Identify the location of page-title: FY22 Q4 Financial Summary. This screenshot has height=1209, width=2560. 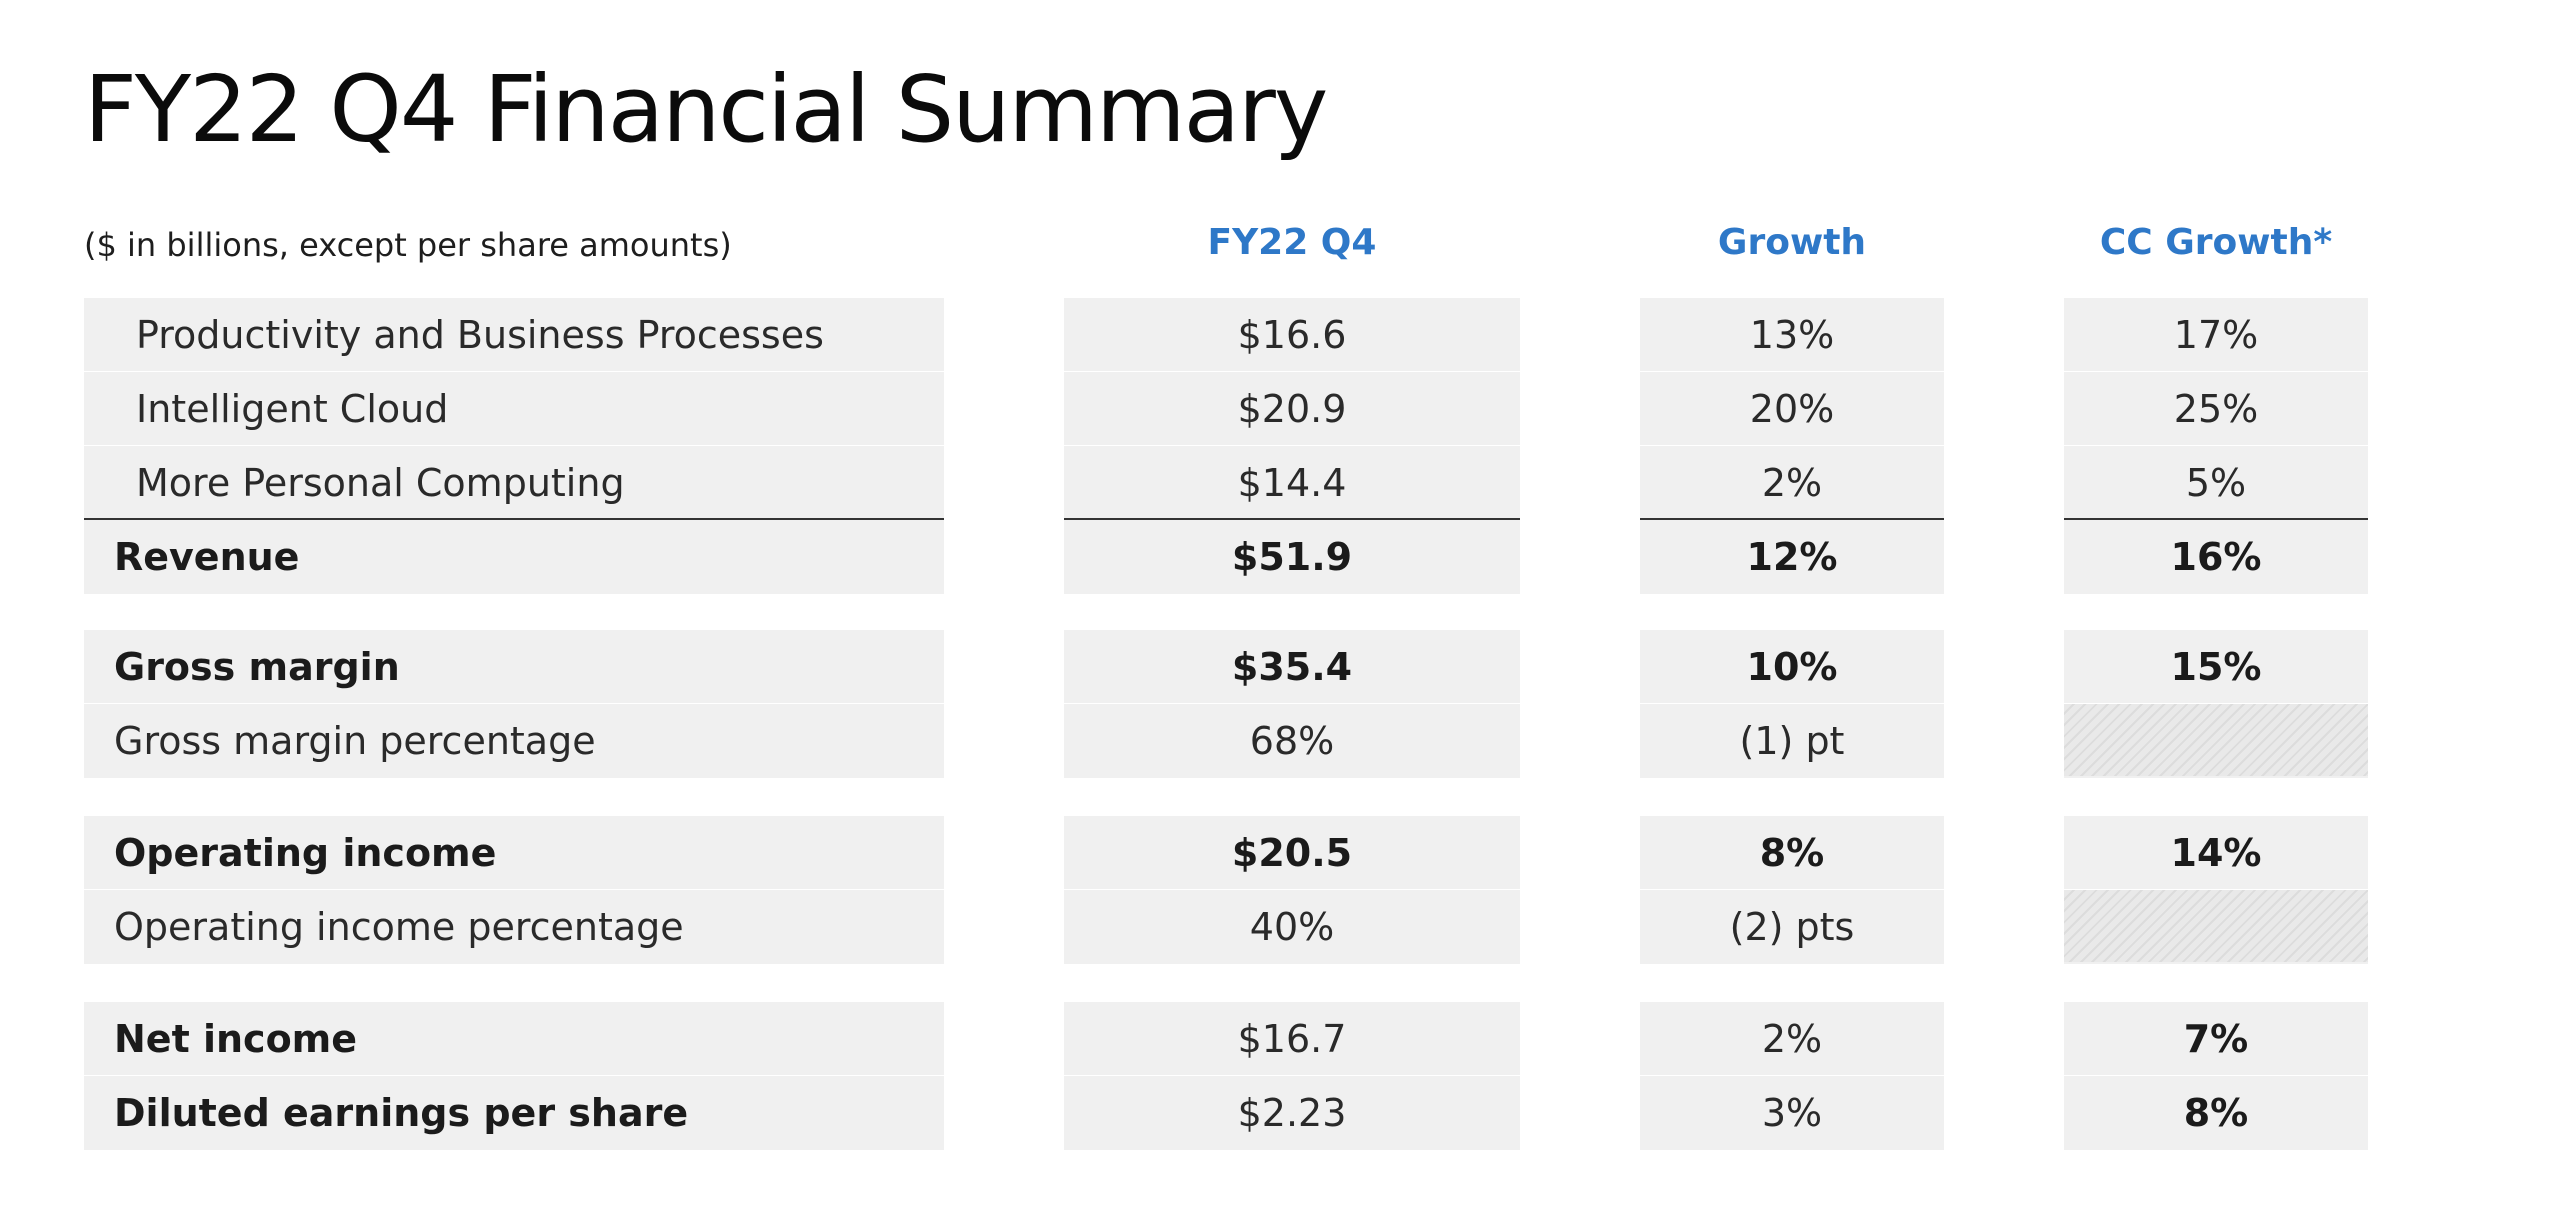
(706, 109).